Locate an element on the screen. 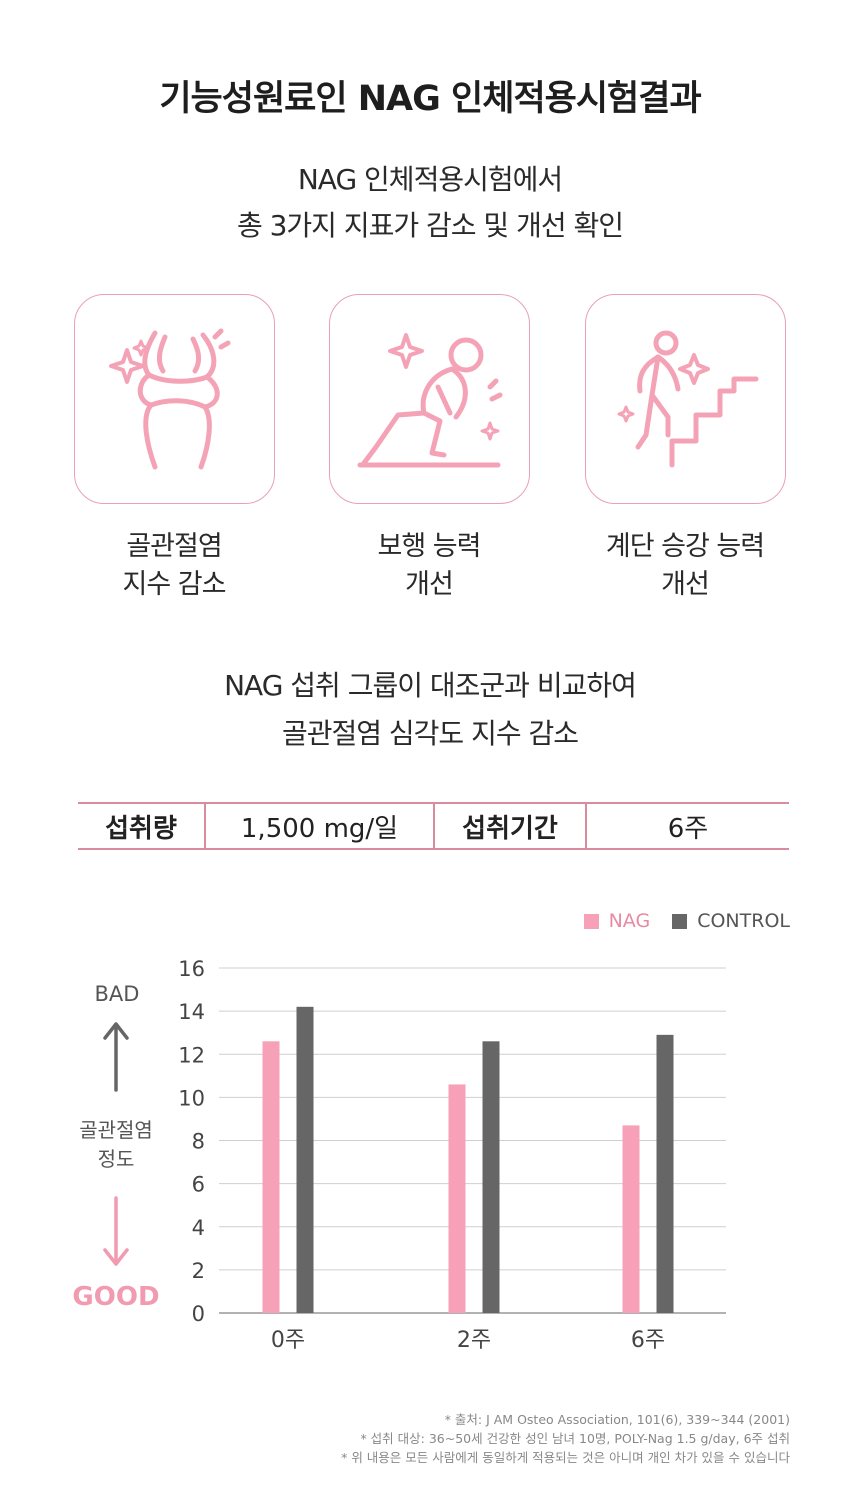 This screenshot has height=1486, width=860. bar-nag-6주 is located at coordinates (631, 1219).